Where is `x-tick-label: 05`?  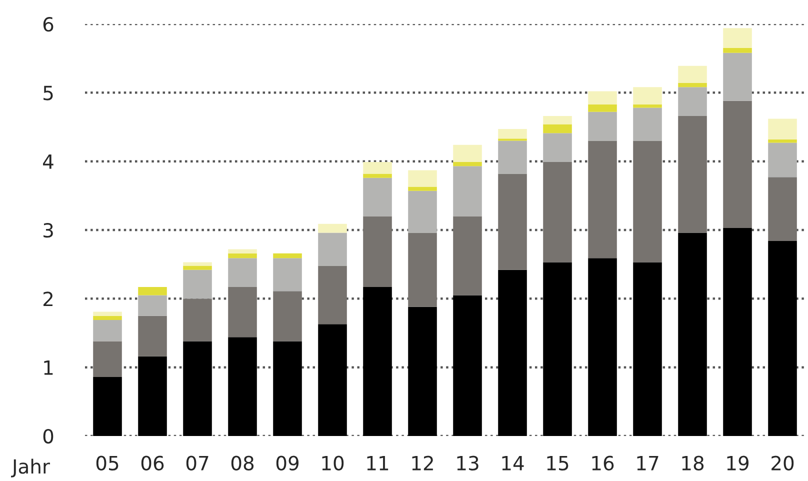 x-tick-label: 05 is located at coordinates (107, 463).